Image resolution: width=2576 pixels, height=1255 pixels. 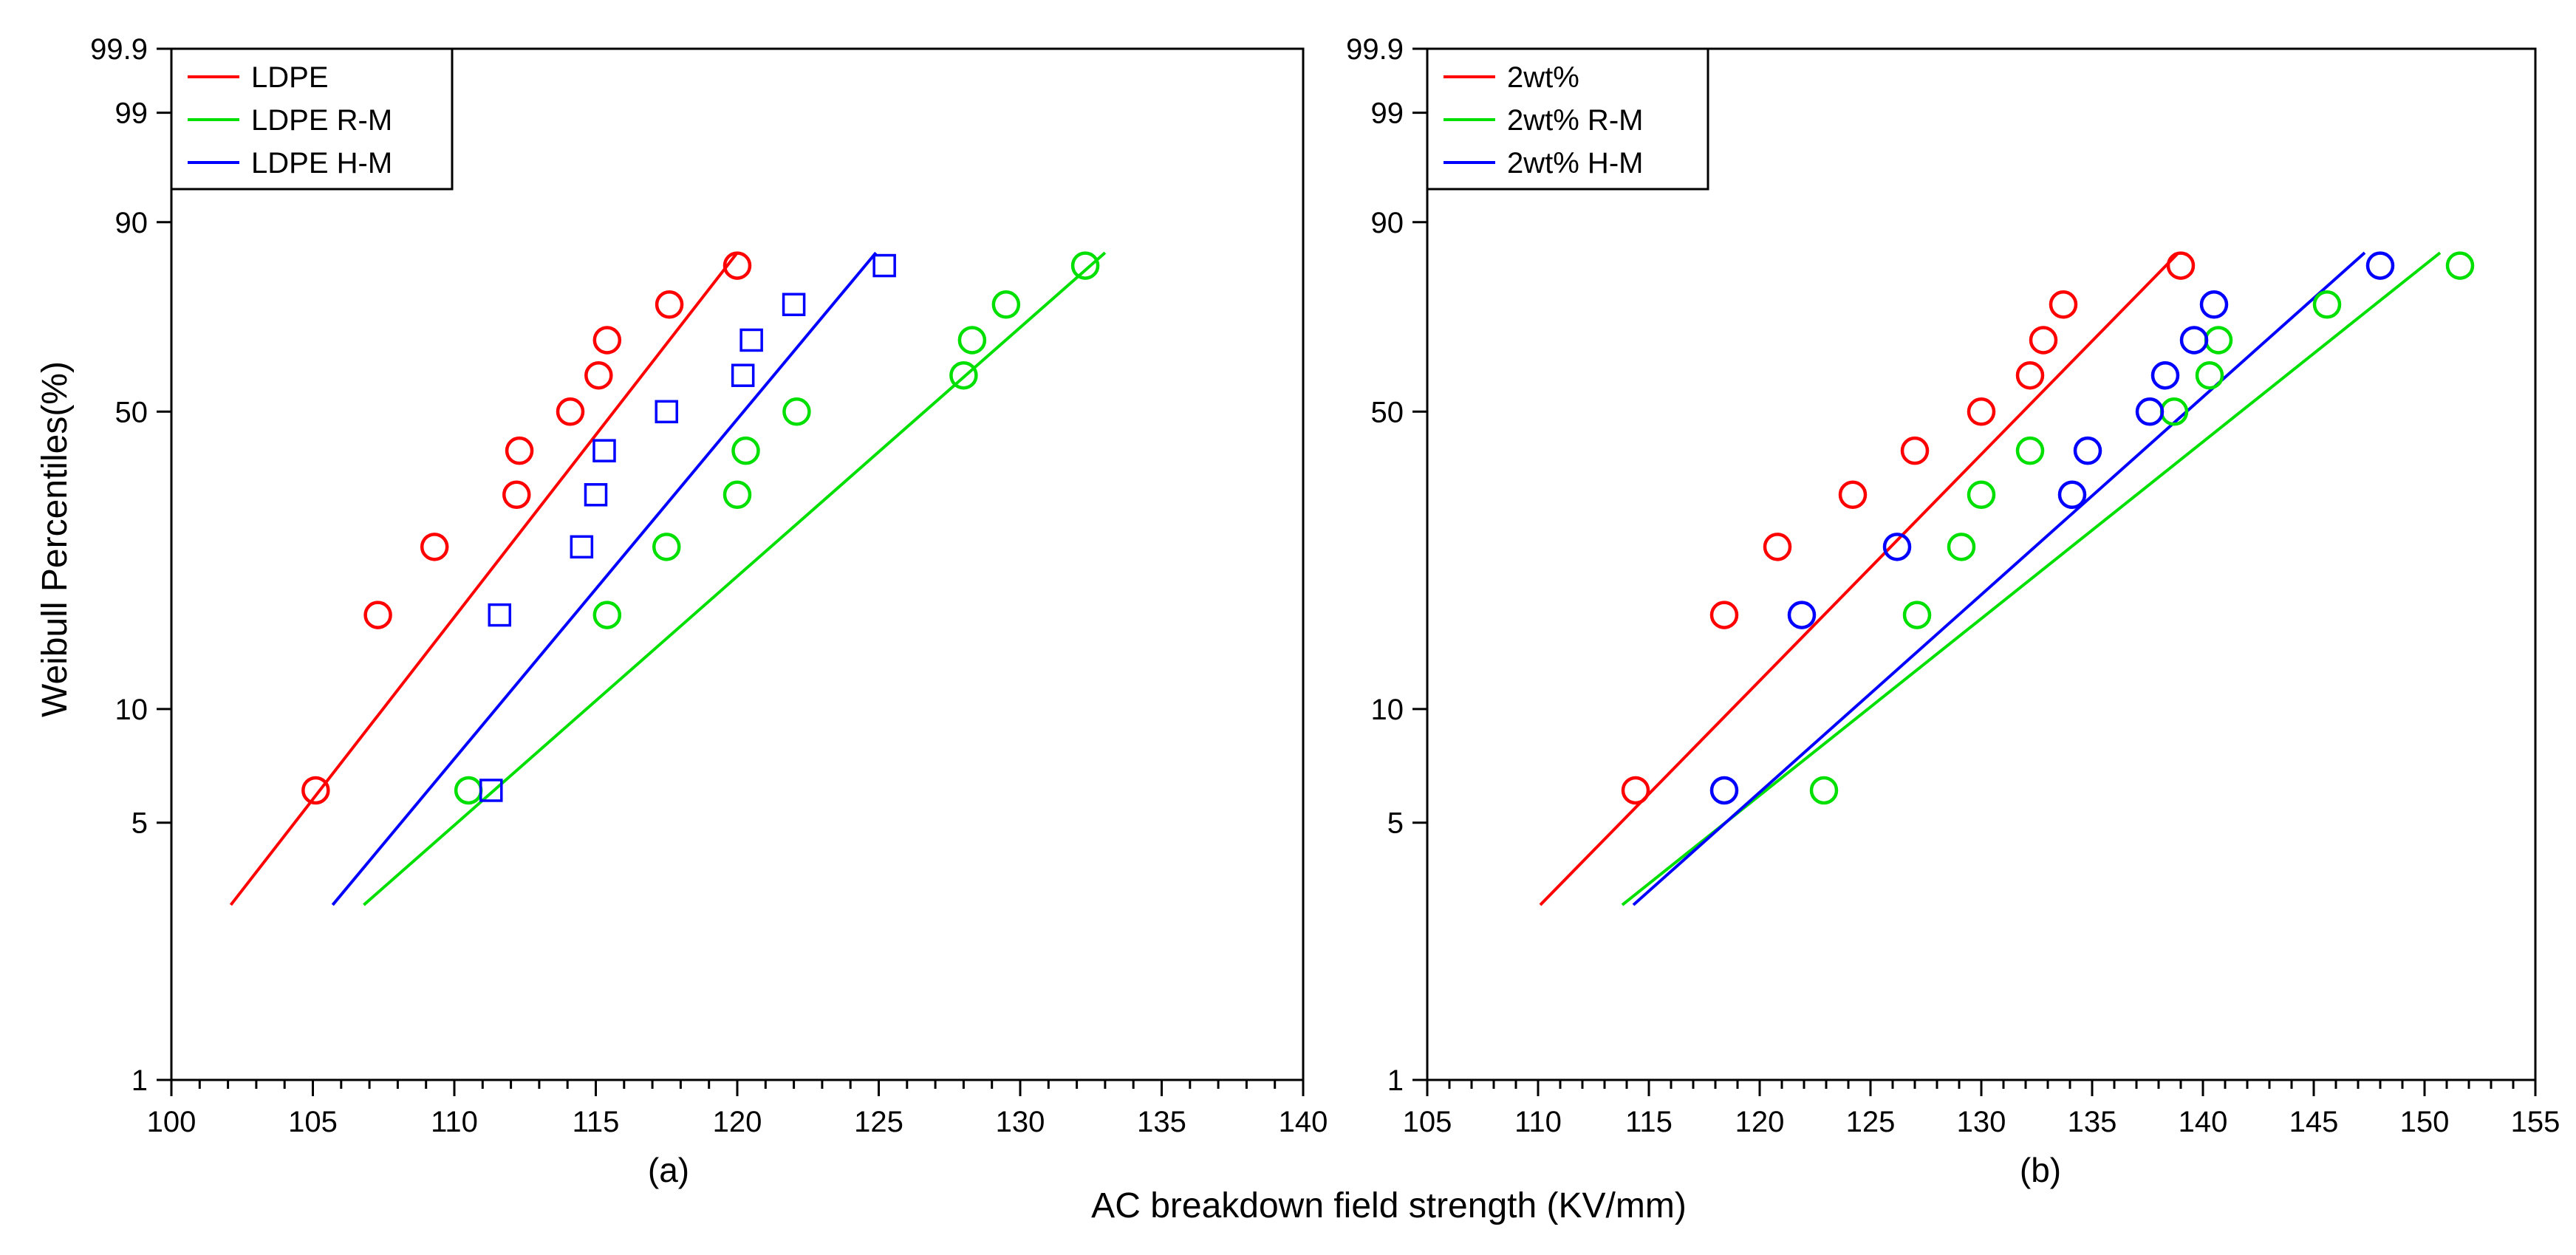 What do you see at coordinates (1575, 120) in the screenshot?
I see `legend-label: 2wt% R-M` at bounding box center [1575, 120].